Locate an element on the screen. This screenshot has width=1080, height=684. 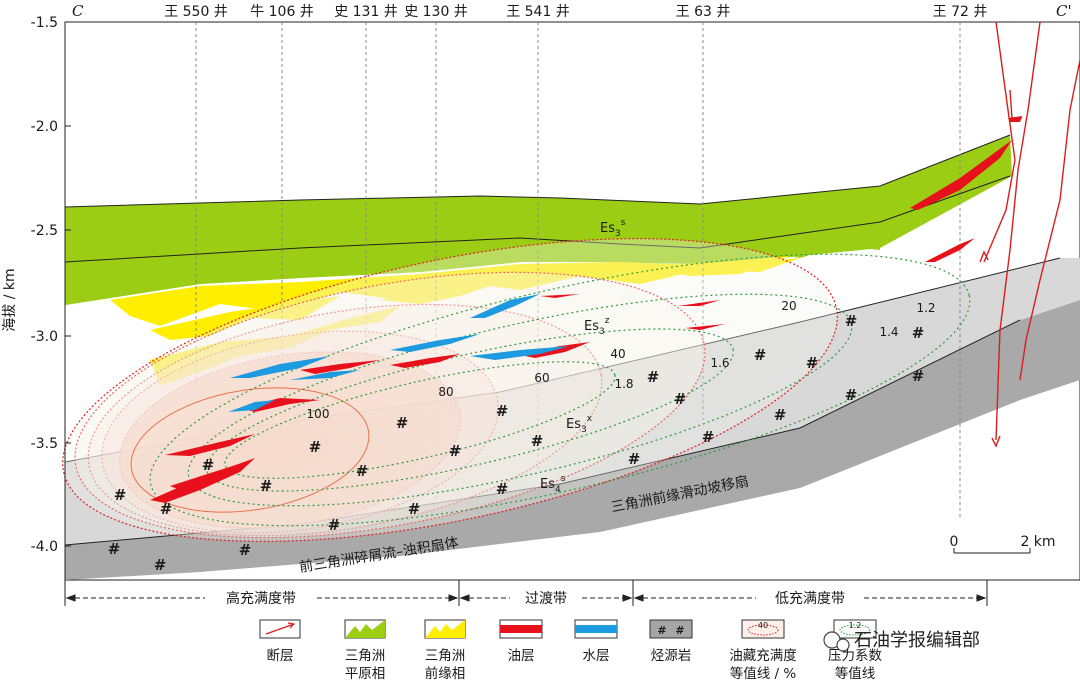
unit-es3s: Es3s is located at coordinates (613, 228).